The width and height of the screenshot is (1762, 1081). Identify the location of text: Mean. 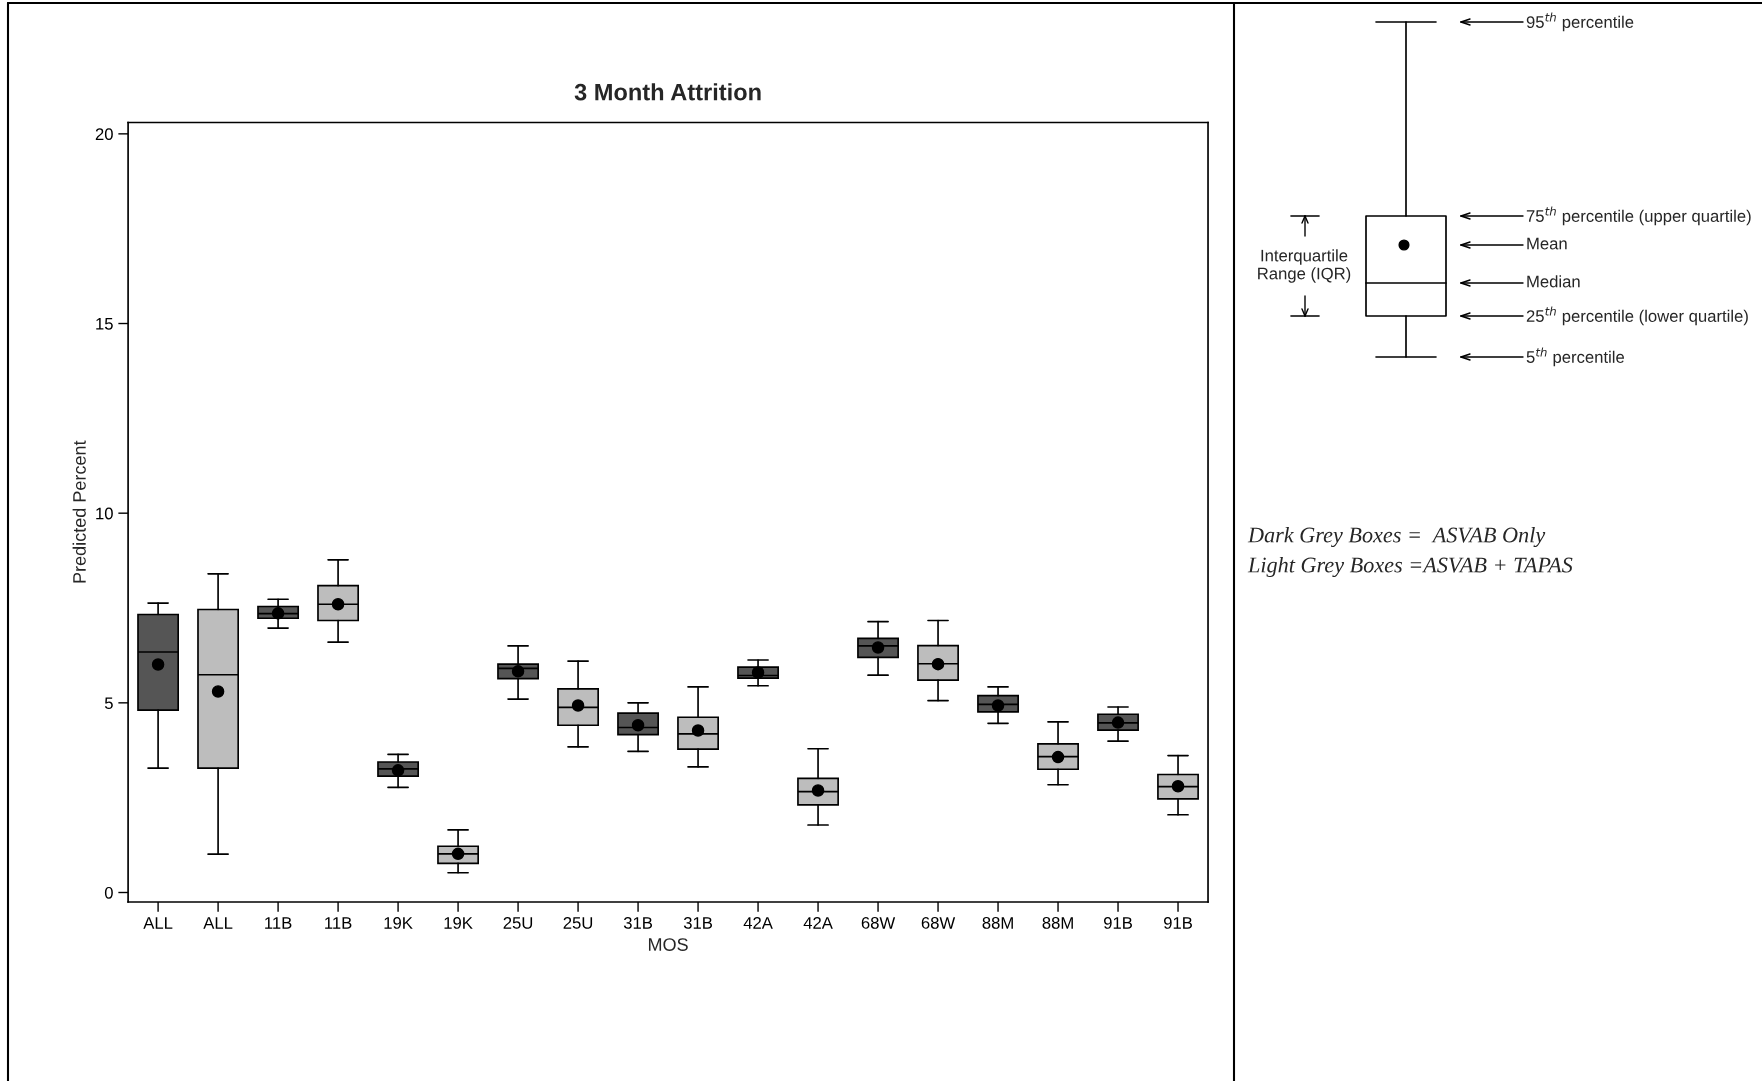
(1547, 243).